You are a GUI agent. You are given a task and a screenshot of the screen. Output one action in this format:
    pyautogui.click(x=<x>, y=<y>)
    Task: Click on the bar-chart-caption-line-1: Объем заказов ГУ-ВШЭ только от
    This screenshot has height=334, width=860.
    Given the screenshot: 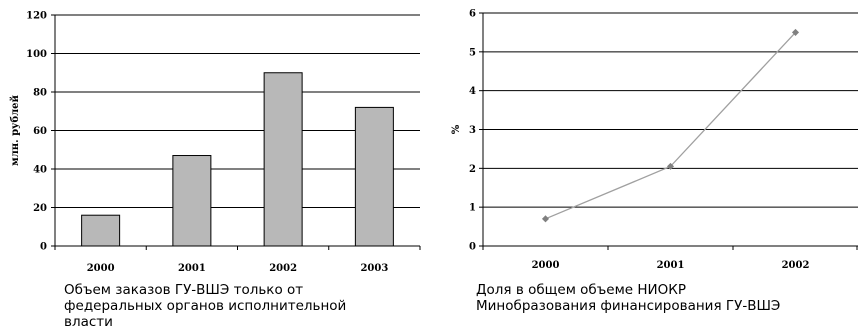 What is the action you would take?
    pyautogui.click(x=184, y=290)
    